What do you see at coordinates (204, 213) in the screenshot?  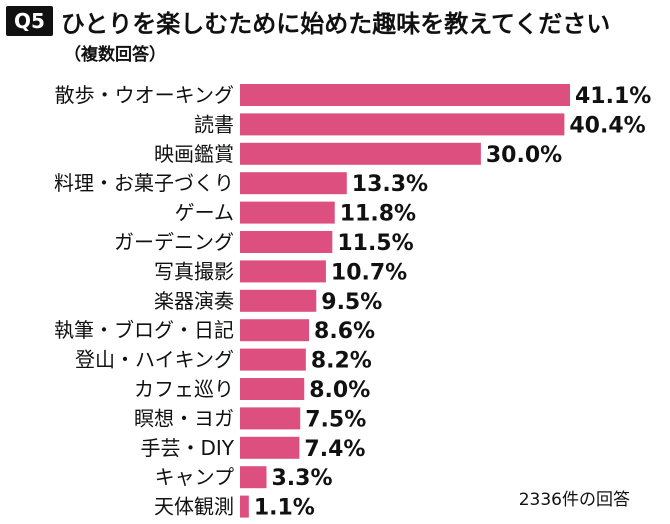 I see `category-label: ゲーム` at bounding box center [204, 213].